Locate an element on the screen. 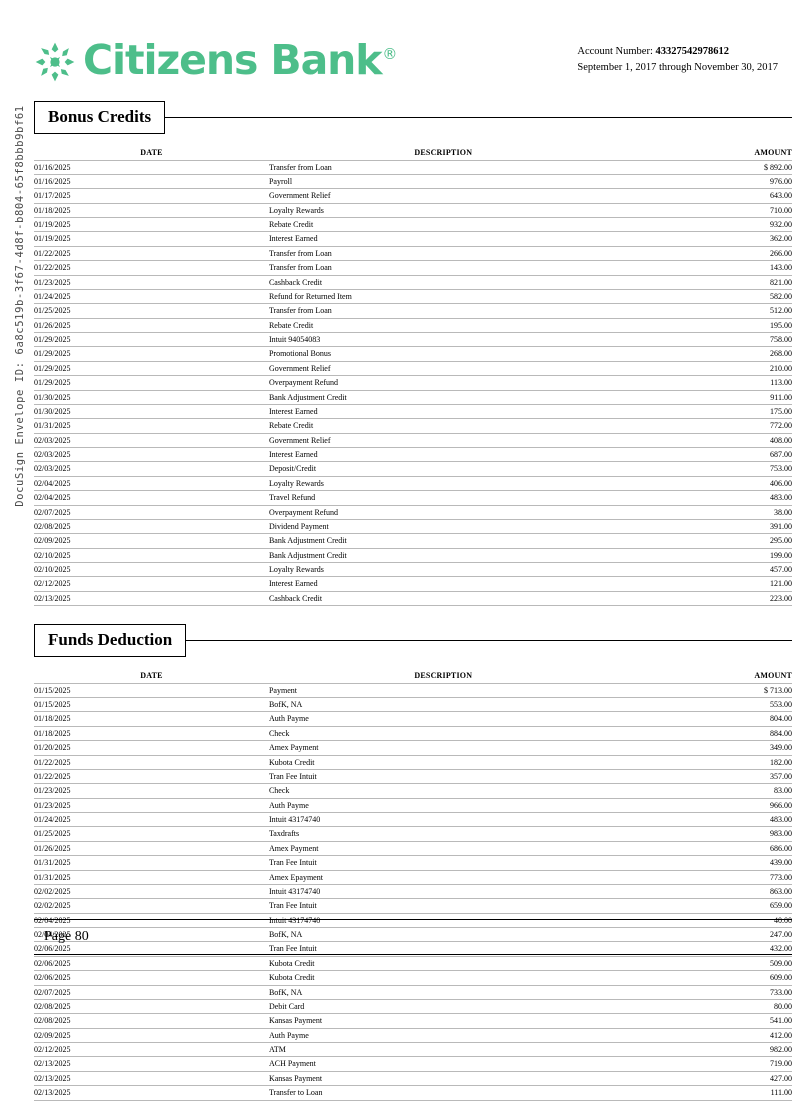 The height and width of the screenshot is (1101, 800). cell-date: 02/07/2025 is located at coordinates (151, 512).